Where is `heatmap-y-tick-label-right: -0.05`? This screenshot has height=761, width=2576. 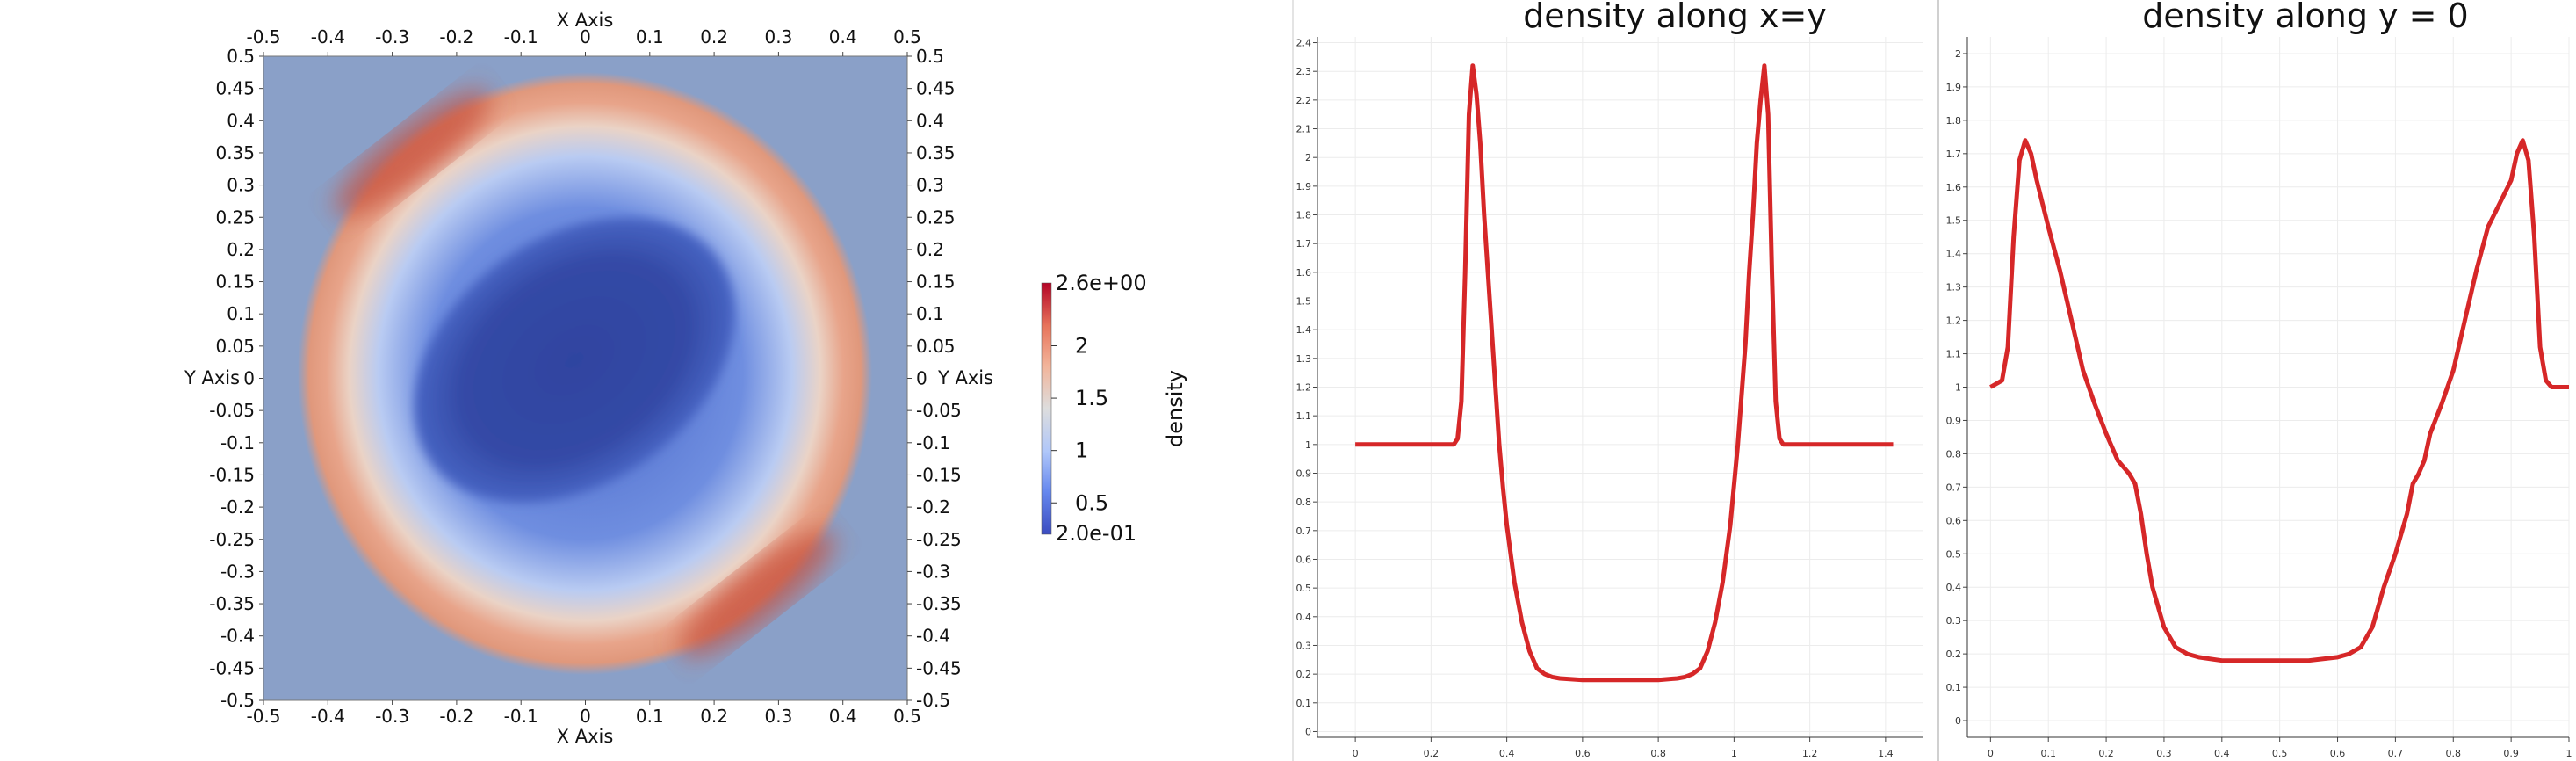 heatmap-y-tick-label-right: -0.05 is located at coordinates (939, 410).